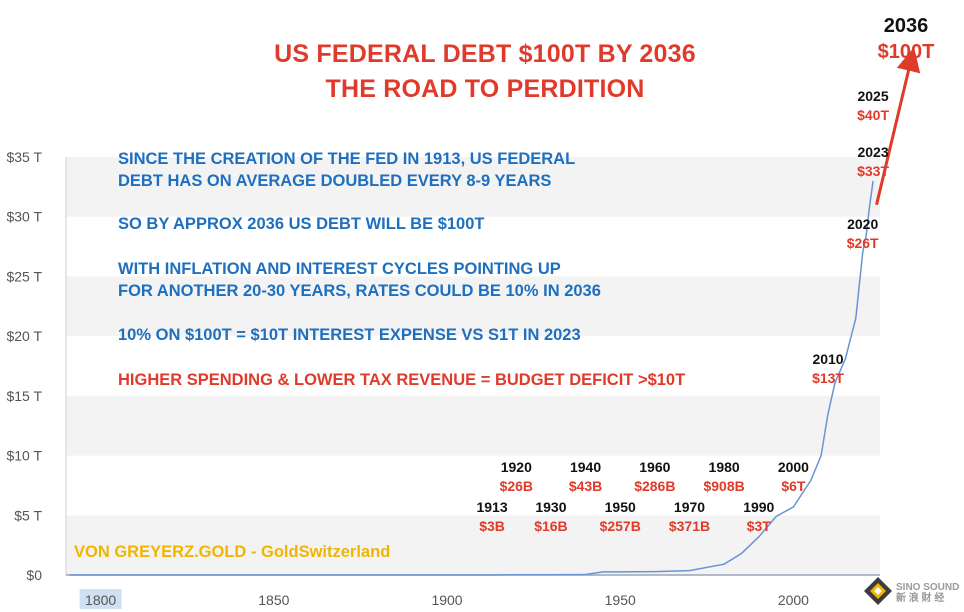  Describe the element at coordinates (516, 486) in the screenshot. I see `annotation-amount: $26B` at that location.